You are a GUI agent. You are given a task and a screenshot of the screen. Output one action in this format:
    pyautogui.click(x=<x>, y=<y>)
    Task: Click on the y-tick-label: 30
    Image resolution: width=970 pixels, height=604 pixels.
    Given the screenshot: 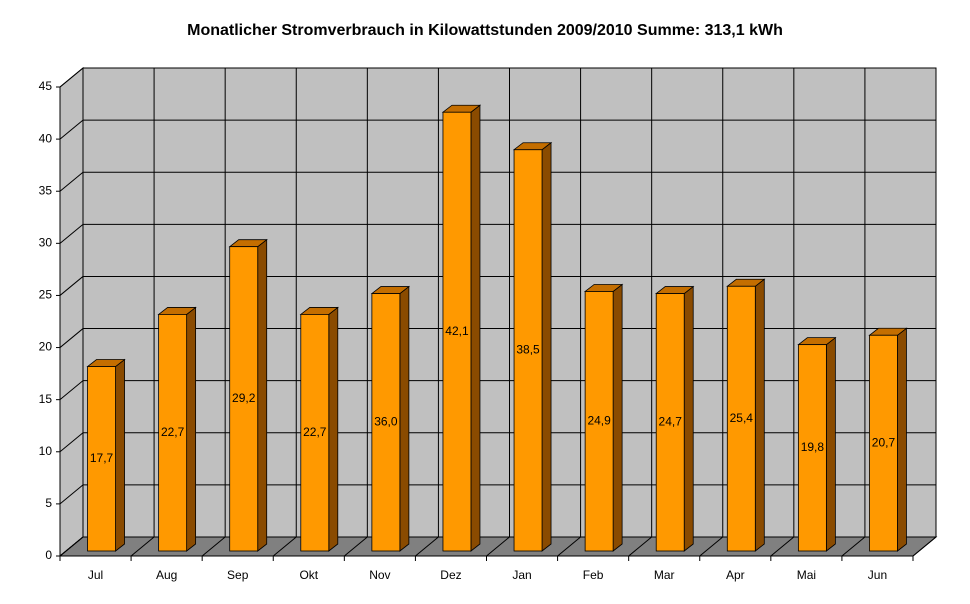 What is the action you would take?
    pyautogui.click(x=46, y=243)
    